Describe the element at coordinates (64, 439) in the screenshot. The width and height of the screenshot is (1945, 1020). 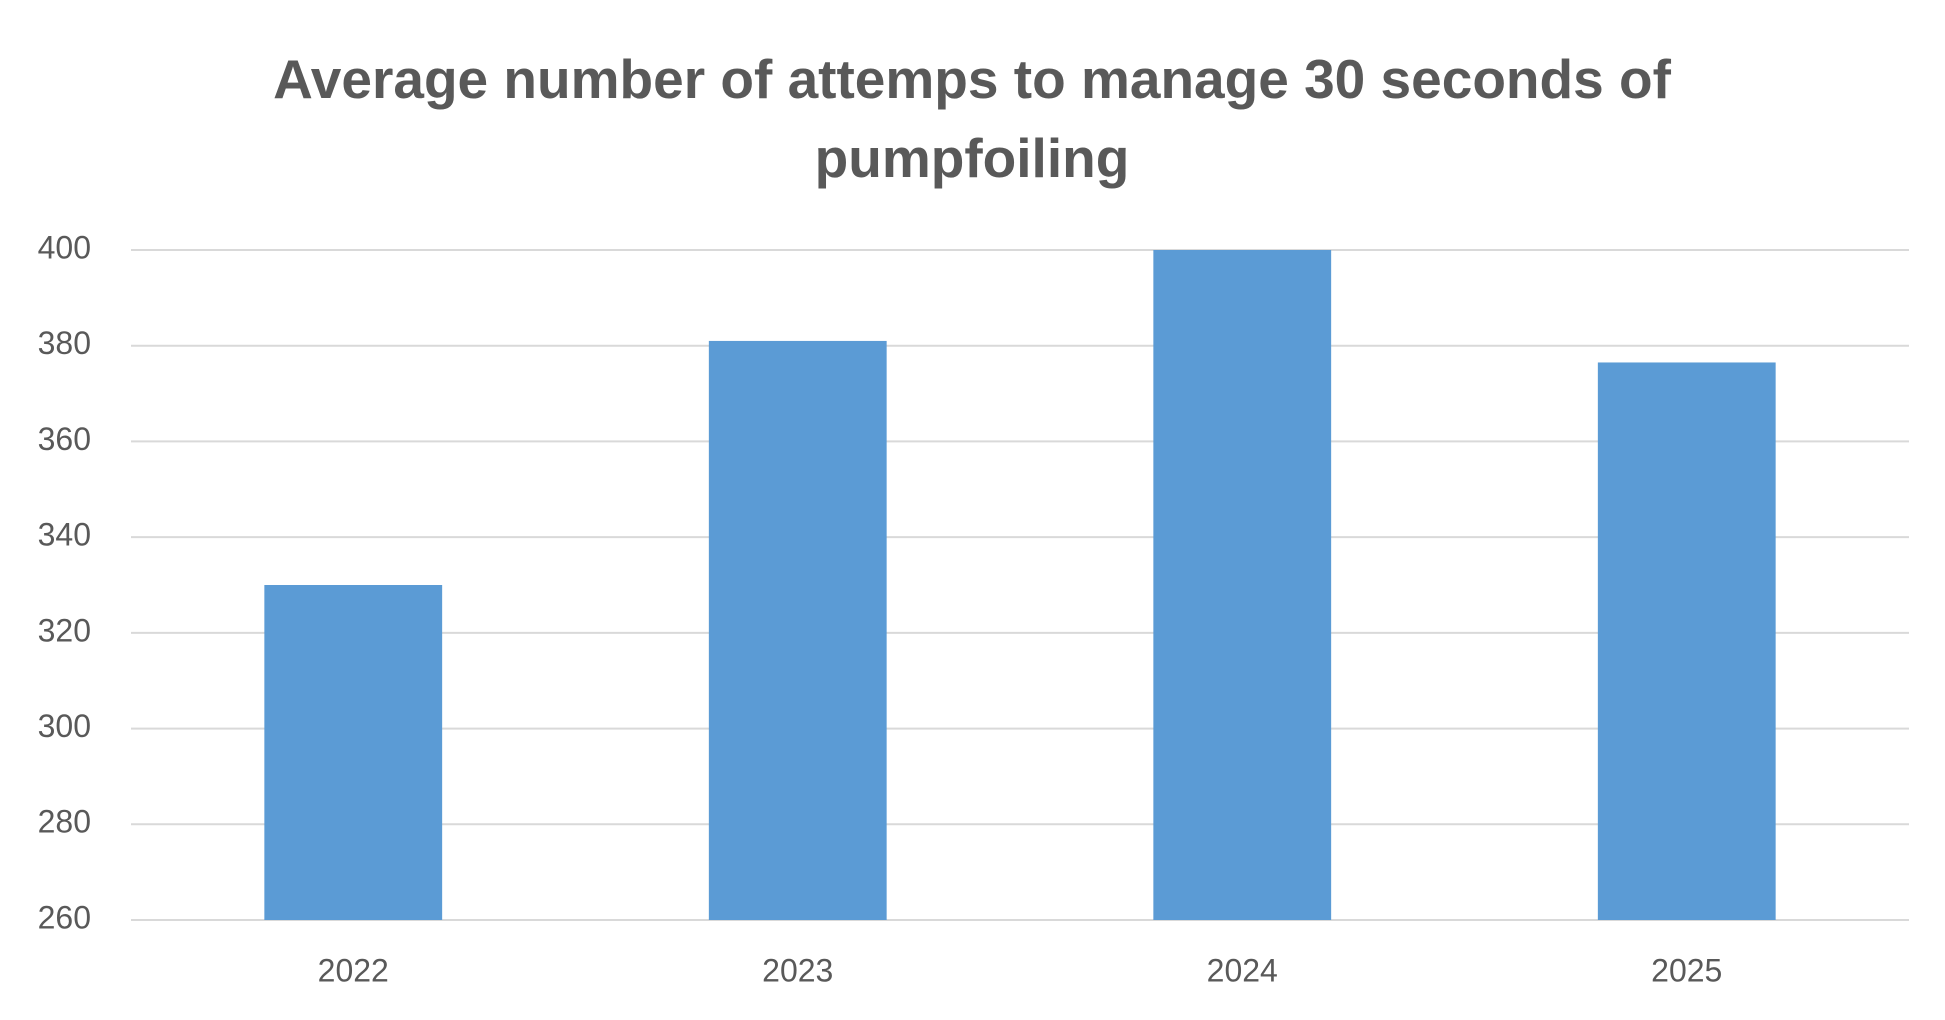
I see `y-tick-label: 360` at that location.